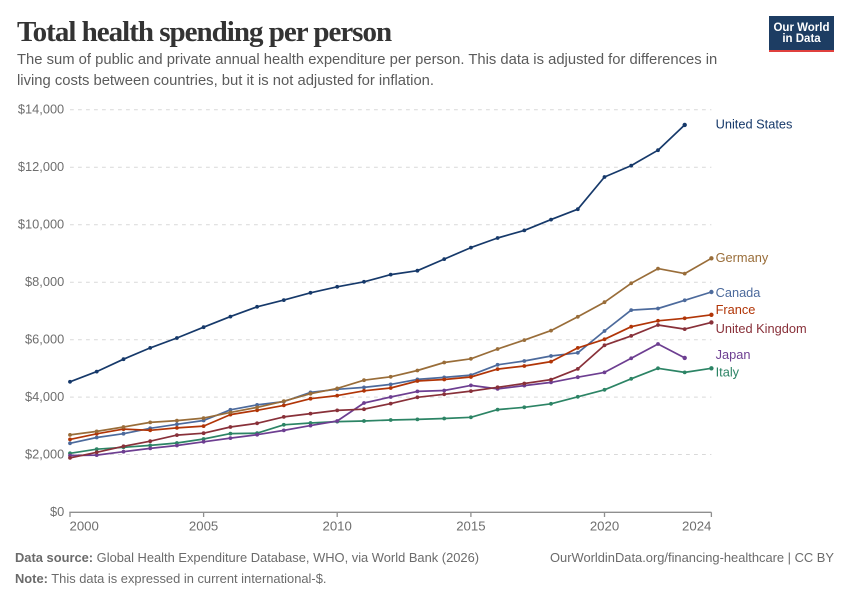 This screenshot has width=850, height=600. Describe the element at coordinates (696, 526) in the screenshot. I see `svg-text: 2024` at that location.